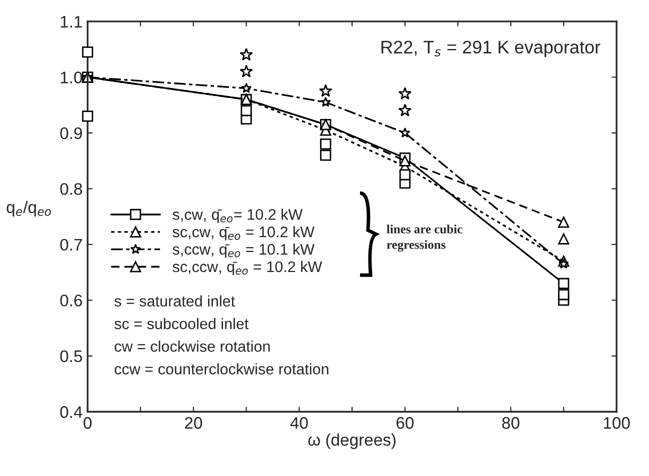 The image size is (649, 476). I want to click on y-tick-label: 1.1, so click(71, 22).